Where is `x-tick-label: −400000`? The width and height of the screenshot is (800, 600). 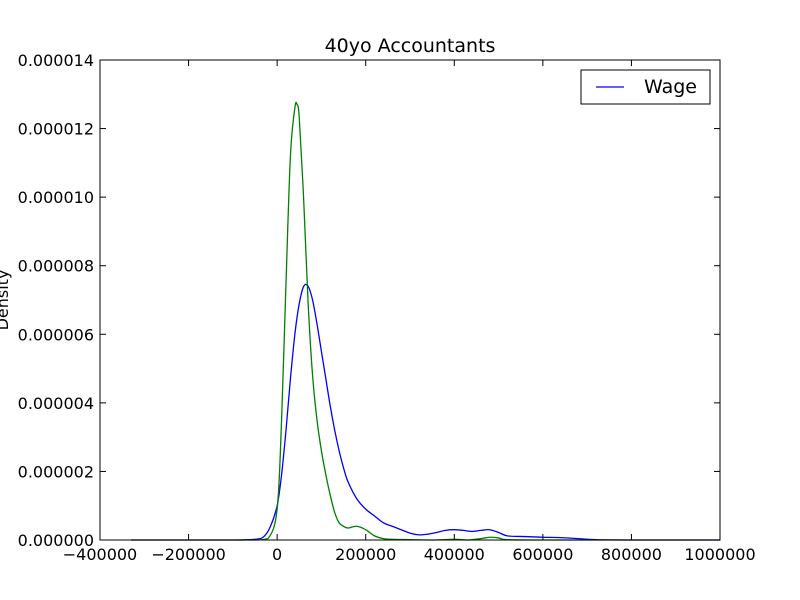
x-tick-label: −400000 is located at coordinates (100, 554).